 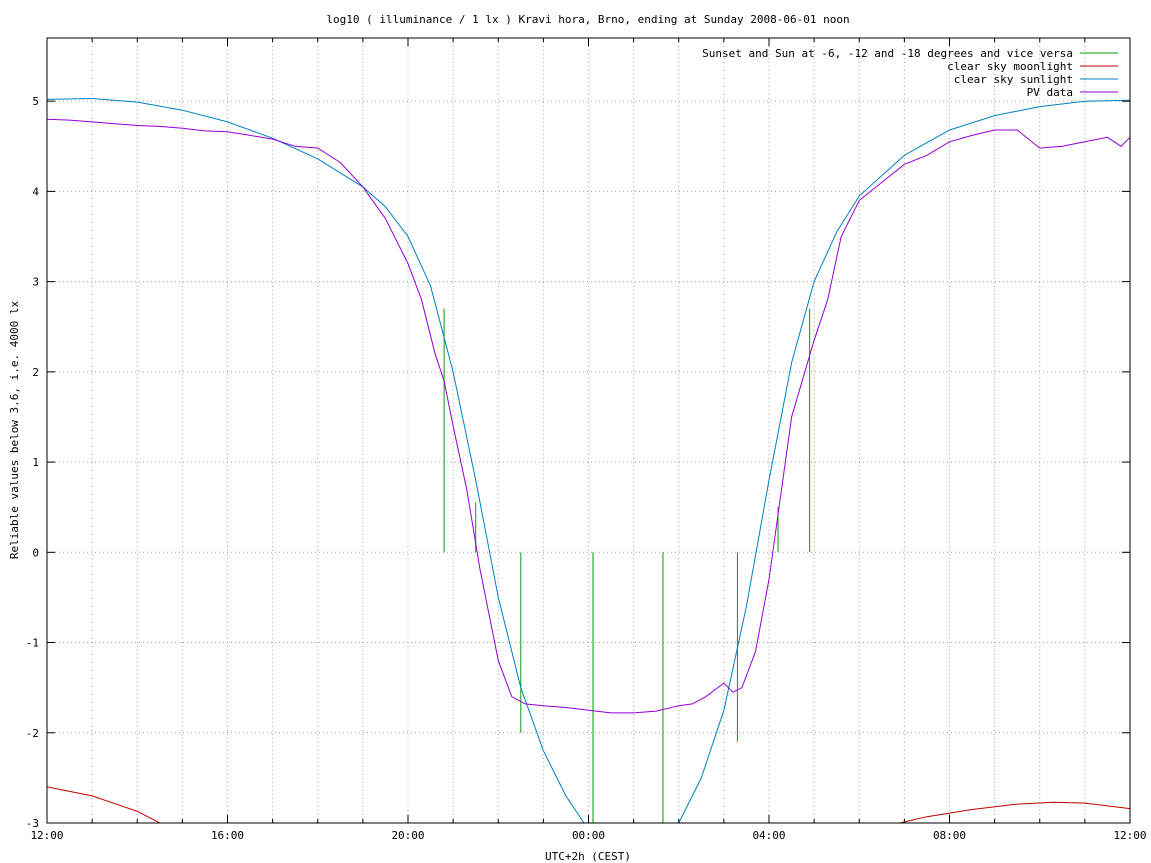 What do you see at coordinates (227, 835) in the screenshot?
I see `x-tick-label: 16:00` at bounding box center [227, 835].